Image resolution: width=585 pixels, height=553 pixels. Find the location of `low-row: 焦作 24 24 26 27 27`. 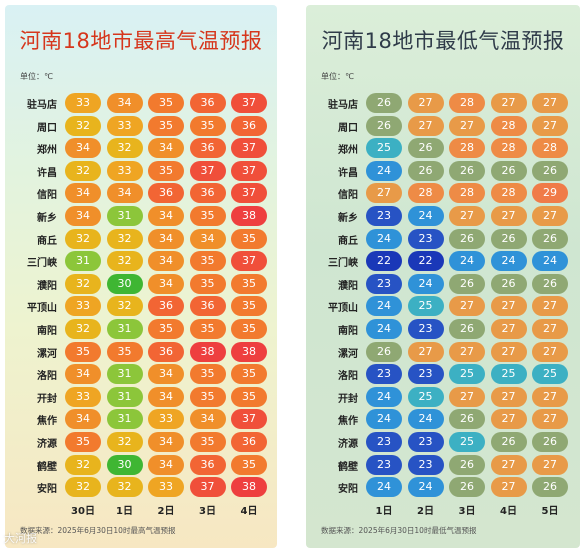

low-row: 焦作 24 24 26 27 27 is located at coordinates (443, 419).